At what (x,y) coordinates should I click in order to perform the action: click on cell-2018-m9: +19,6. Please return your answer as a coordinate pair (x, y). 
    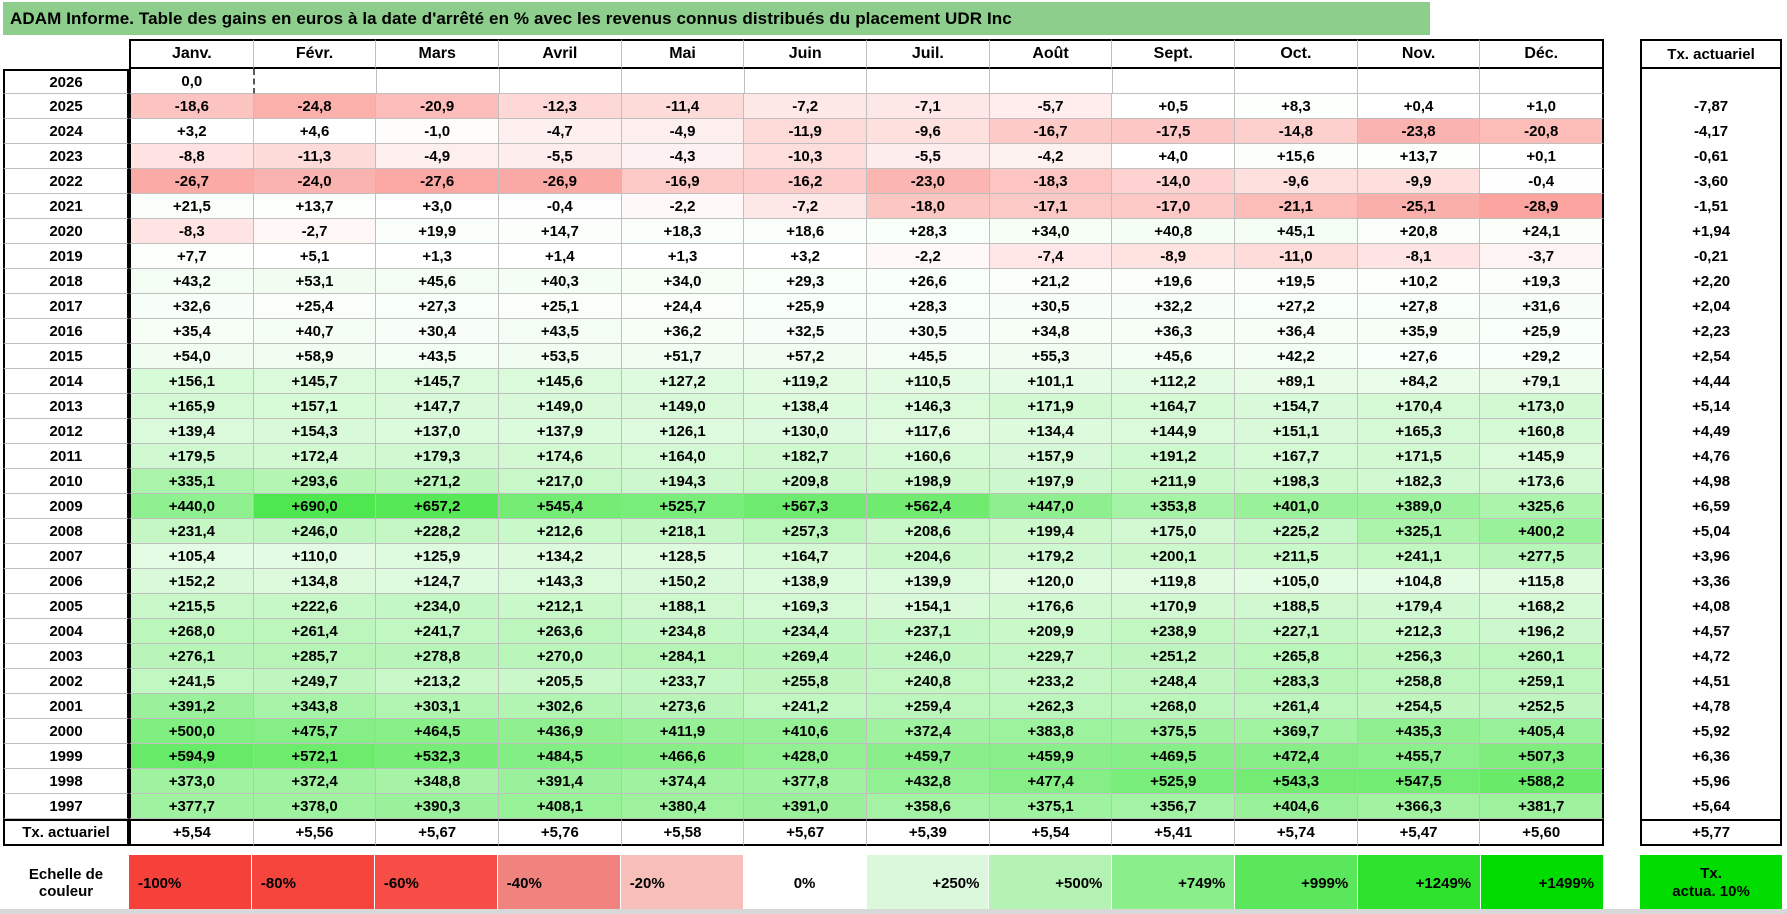
    Looking at the image, I should click on (1174, 281).